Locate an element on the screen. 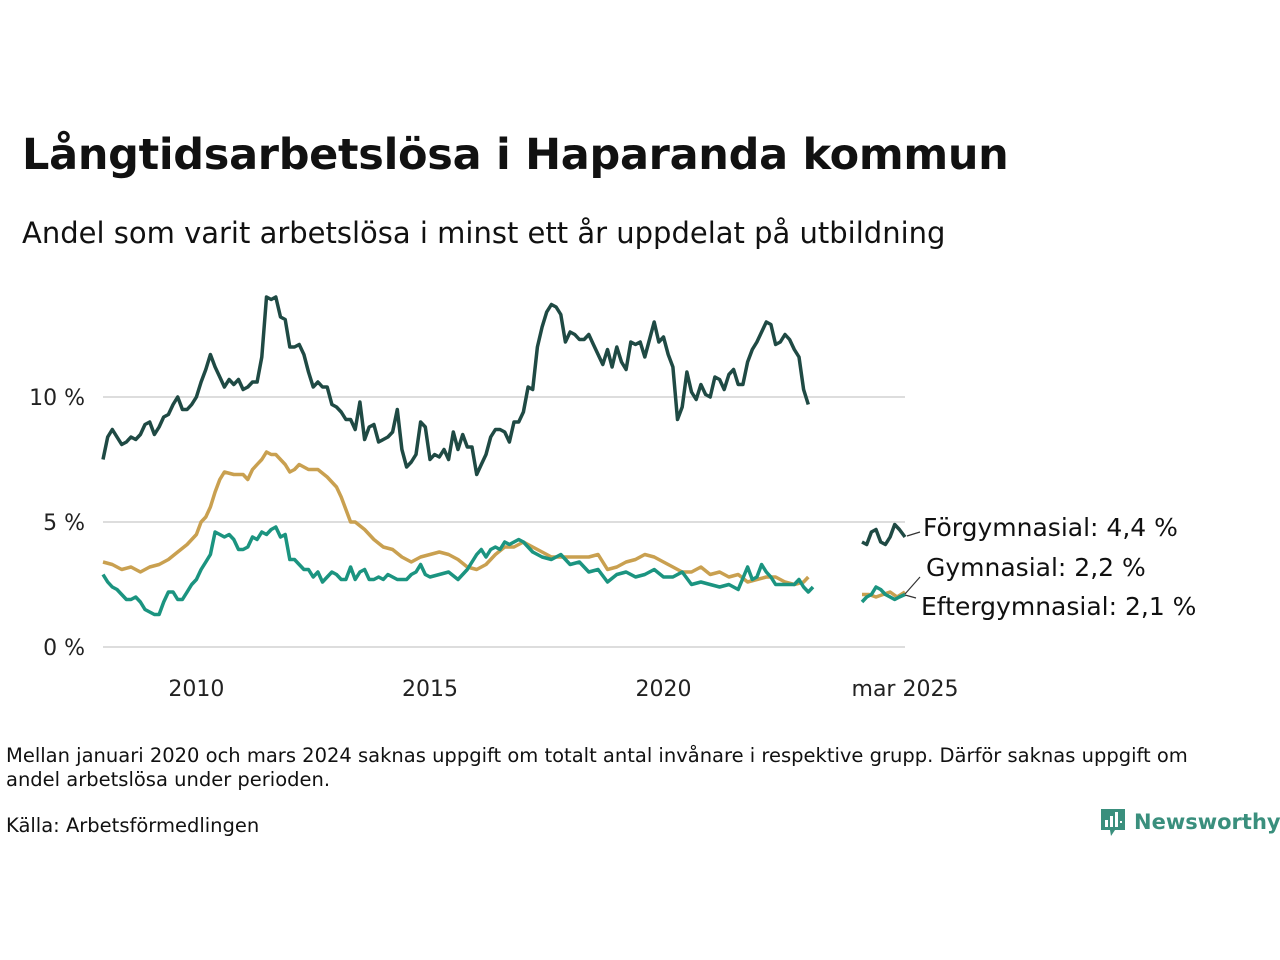  end-label-frgymnasial: Förgymnasial: 4,4 % is located at coordinates (1050, 527).